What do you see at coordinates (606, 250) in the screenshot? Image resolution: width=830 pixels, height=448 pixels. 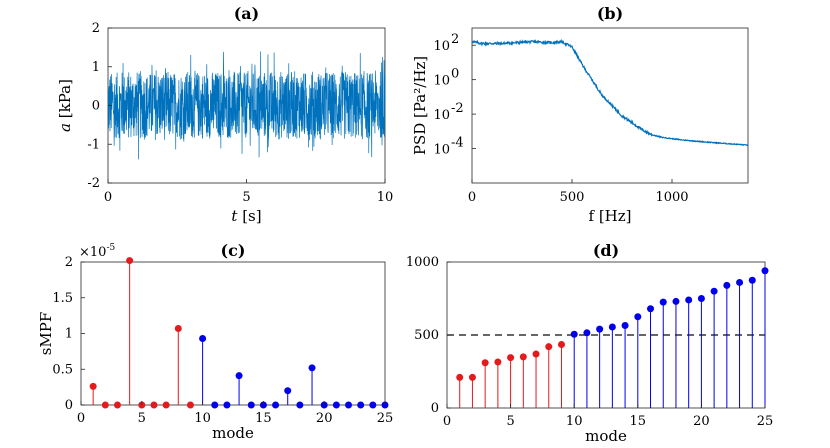 I see `panel-title: (d)` at bounding box center [606, 250].